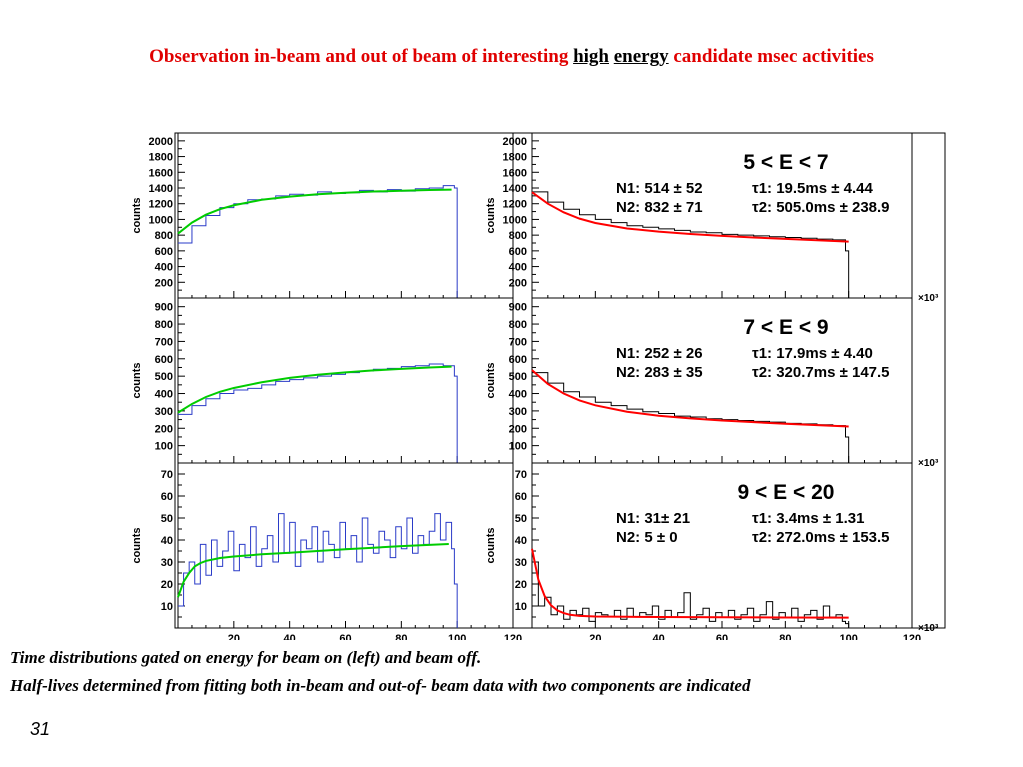 This screenshot has height=767, width=1023. What do you see at coordinates (821, 372) in the screenshot?
I see `fit-tau2-label: τ2: 320.7ms ± 147.5` at bounding box center [821, 372].